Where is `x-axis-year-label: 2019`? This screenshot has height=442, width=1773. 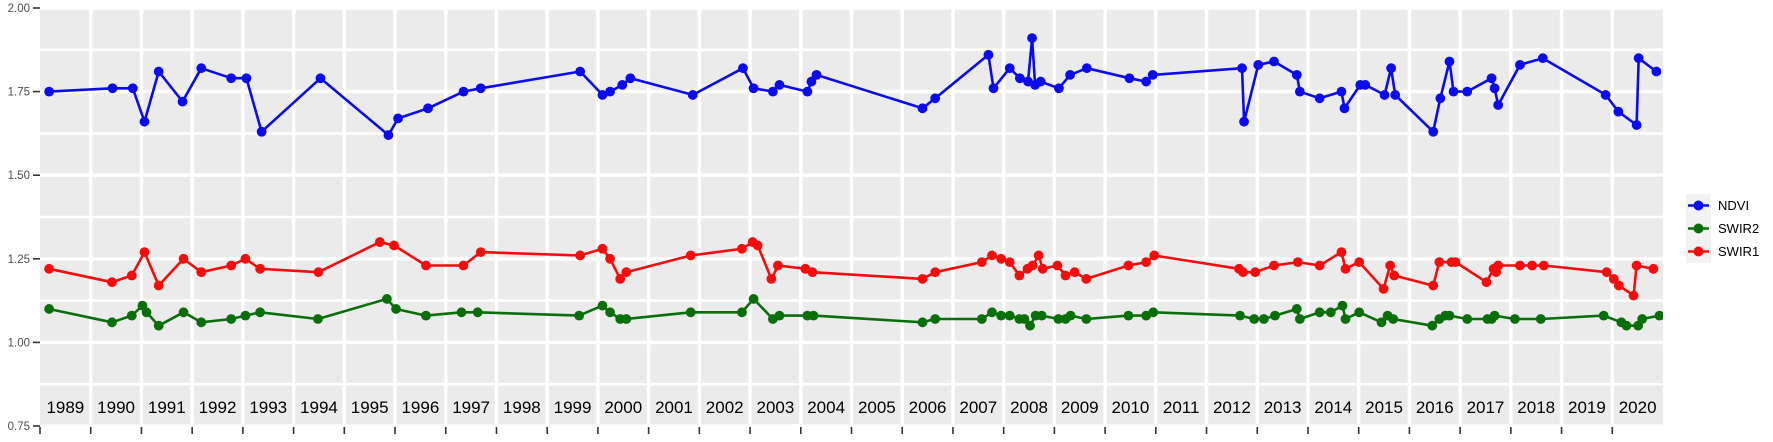
x-axis-year-label: 2019 is located at coordinates (1587, 407).